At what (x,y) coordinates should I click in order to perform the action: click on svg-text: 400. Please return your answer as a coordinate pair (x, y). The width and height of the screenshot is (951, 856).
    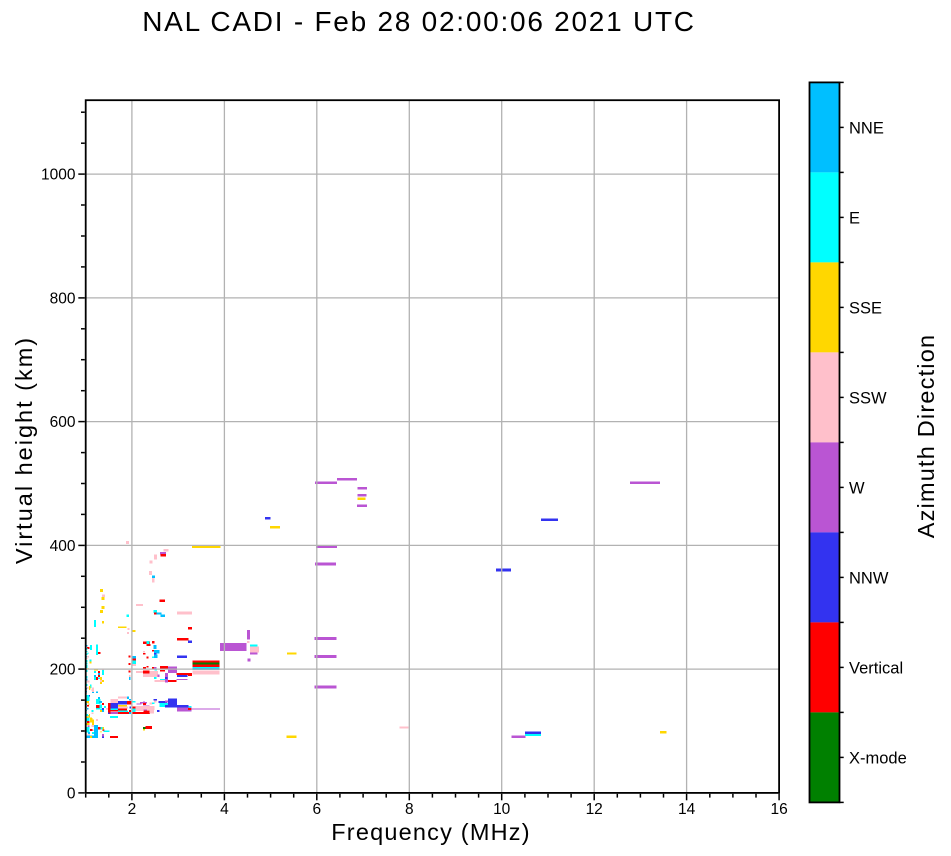
    Looking at the image, I should click on (63, 546).